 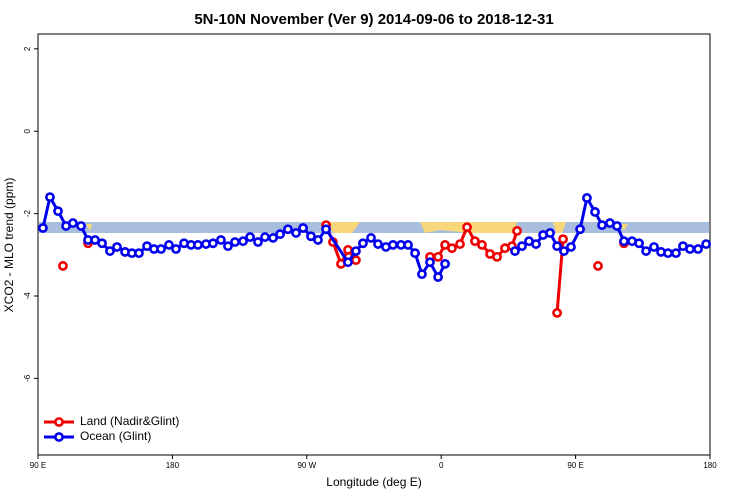 What do you see at coordinates (27, 48) in the screenshot?
I see `y-tick-label: 2` at bounding box center [27, 48].